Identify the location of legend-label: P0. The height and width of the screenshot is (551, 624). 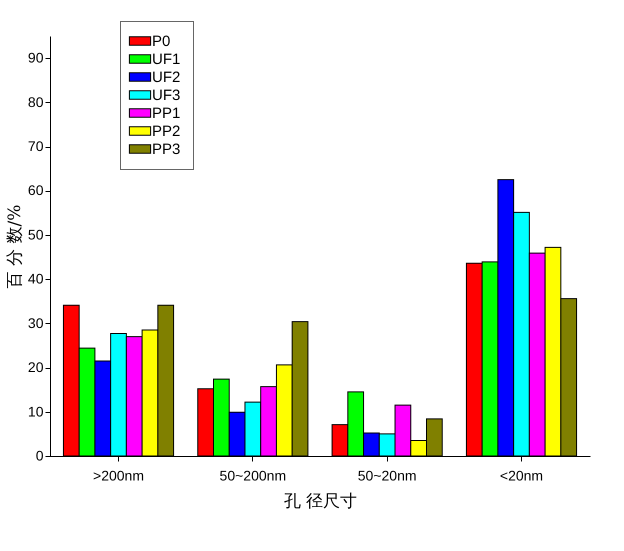
(161, 41).